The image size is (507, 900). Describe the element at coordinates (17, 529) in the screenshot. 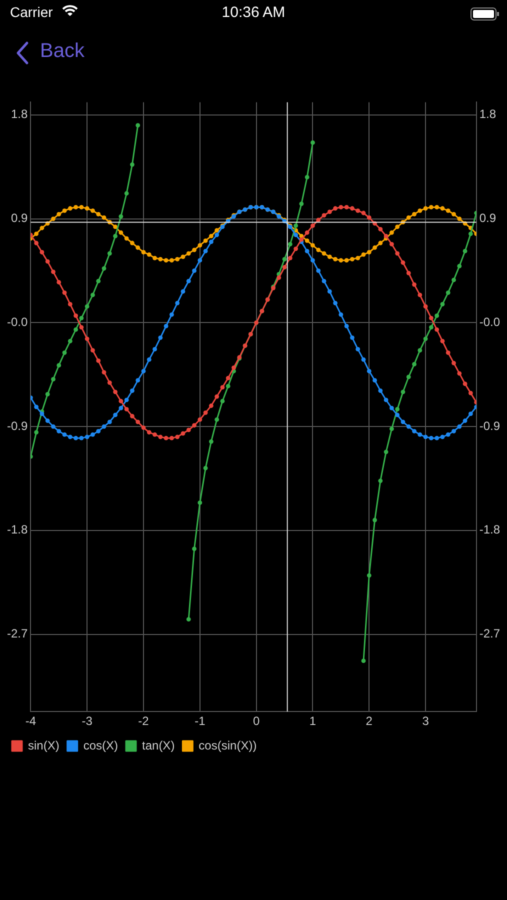

I see `y-tick-label: -1.8` at that location.